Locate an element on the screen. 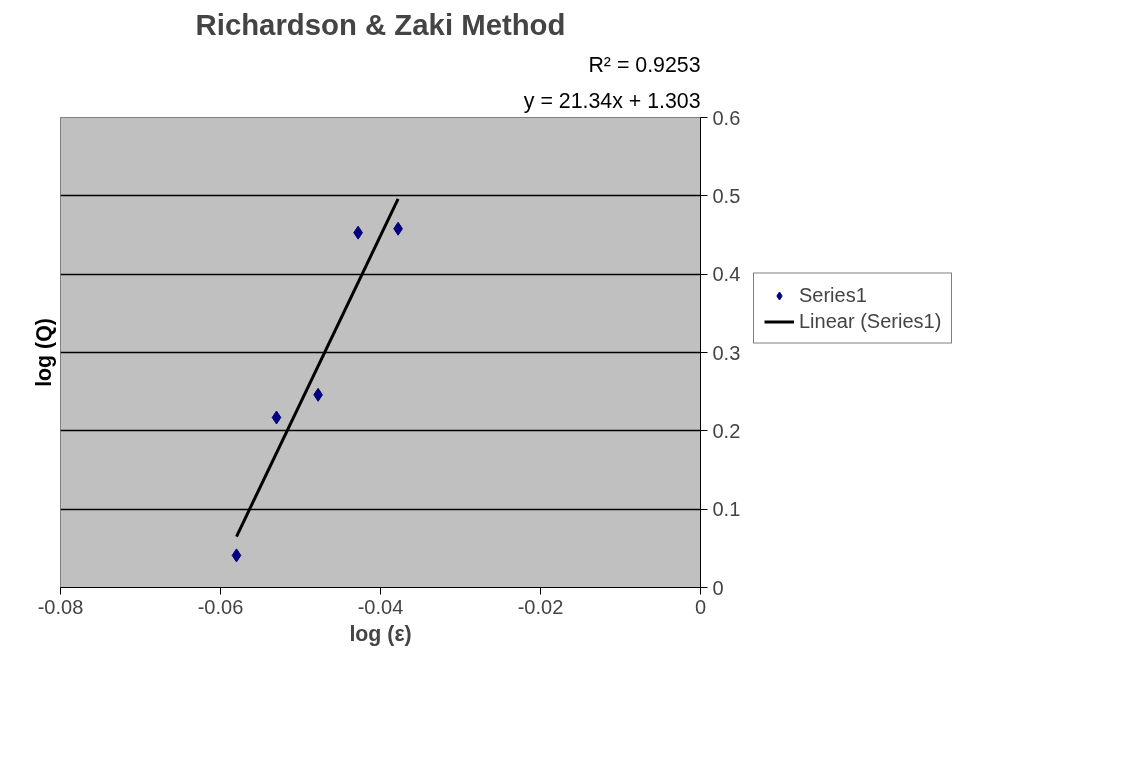 The image size is (1138, 761). x-tick-label: -0.06 is located at coordinates (220, 606).